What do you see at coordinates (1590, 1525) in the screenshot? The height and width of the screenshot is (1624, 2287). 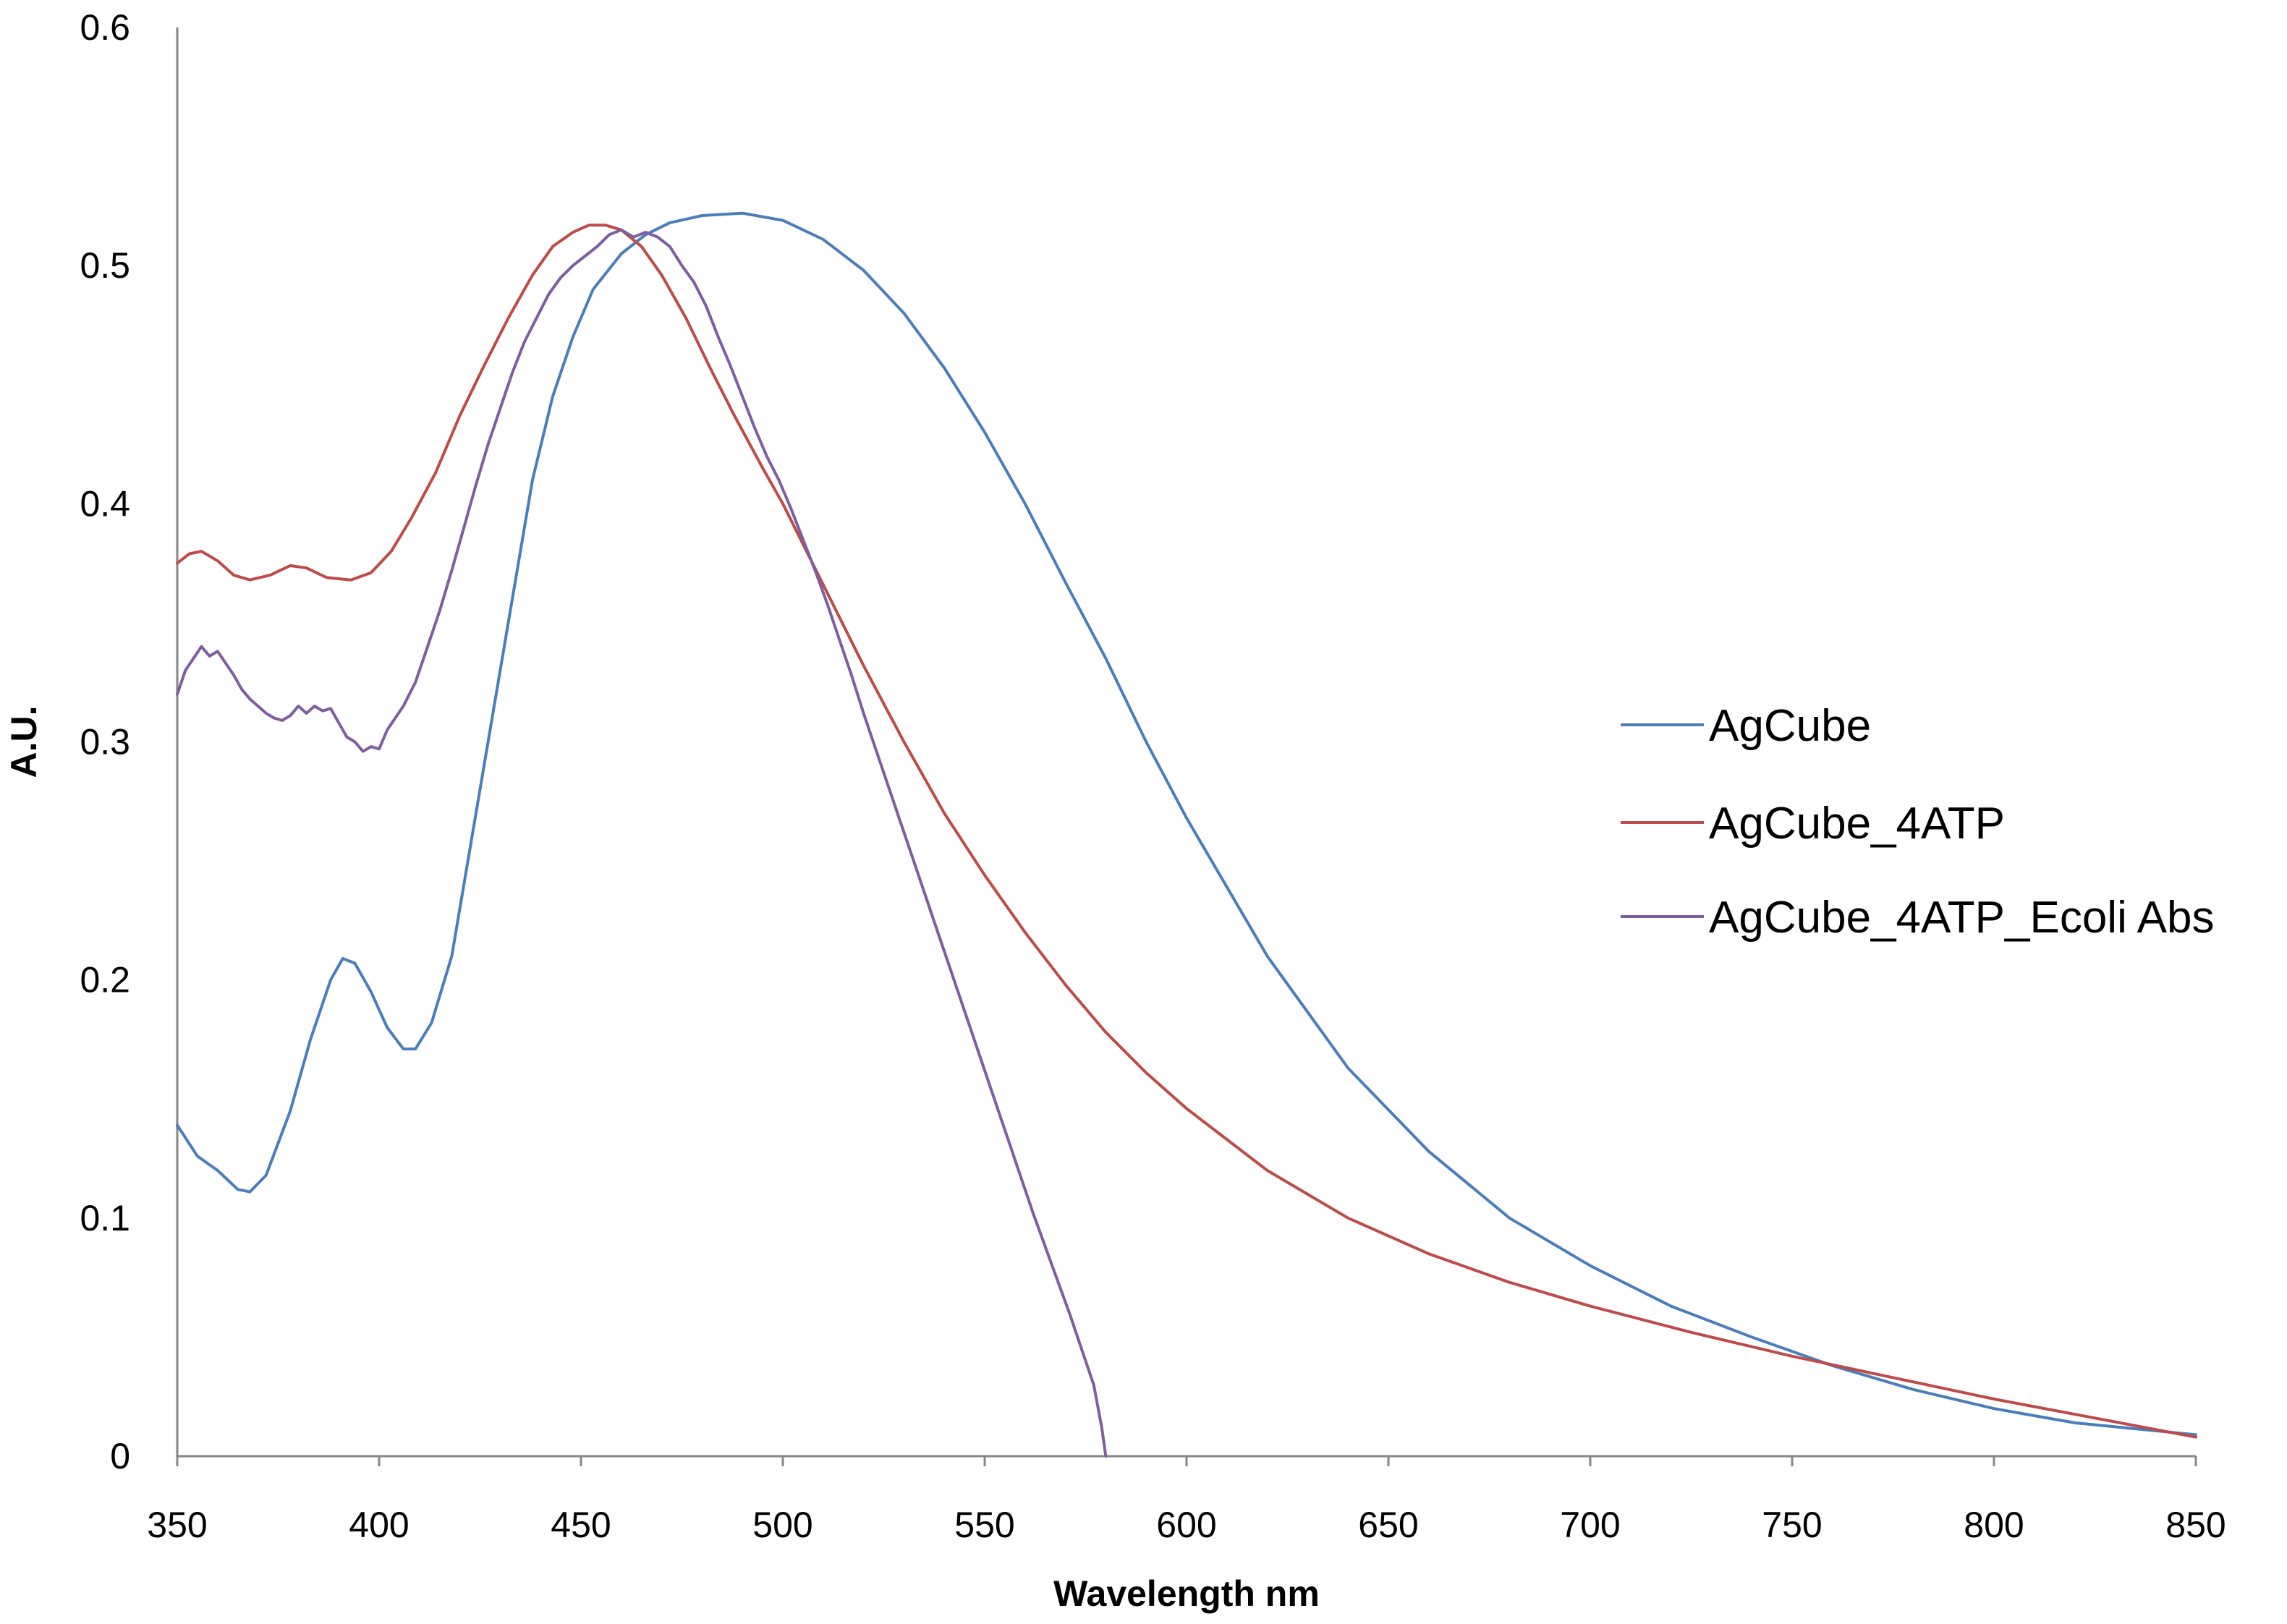 I see `x-tick-label-700: 700` at bounding box center [1590, 1525].